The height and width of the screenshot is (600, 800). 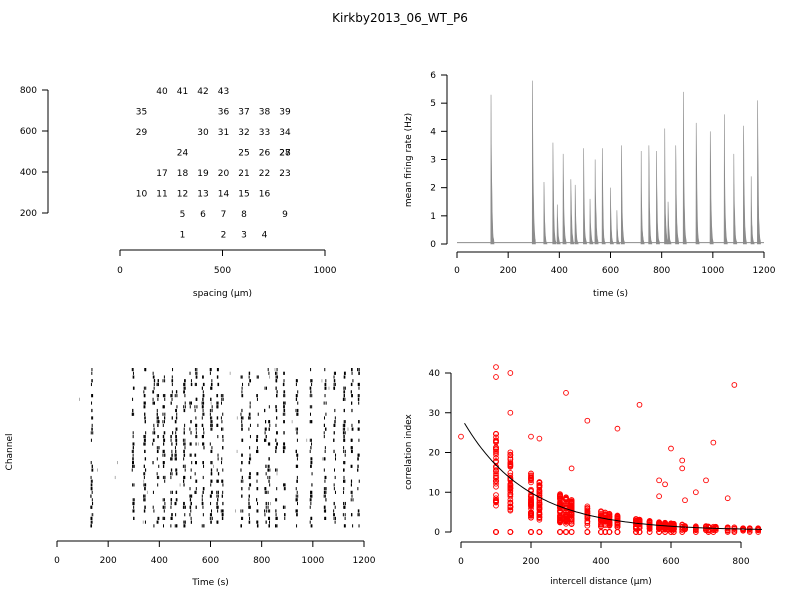 I want to click on raster-y-label: Channel, so click(x=10, y=452).